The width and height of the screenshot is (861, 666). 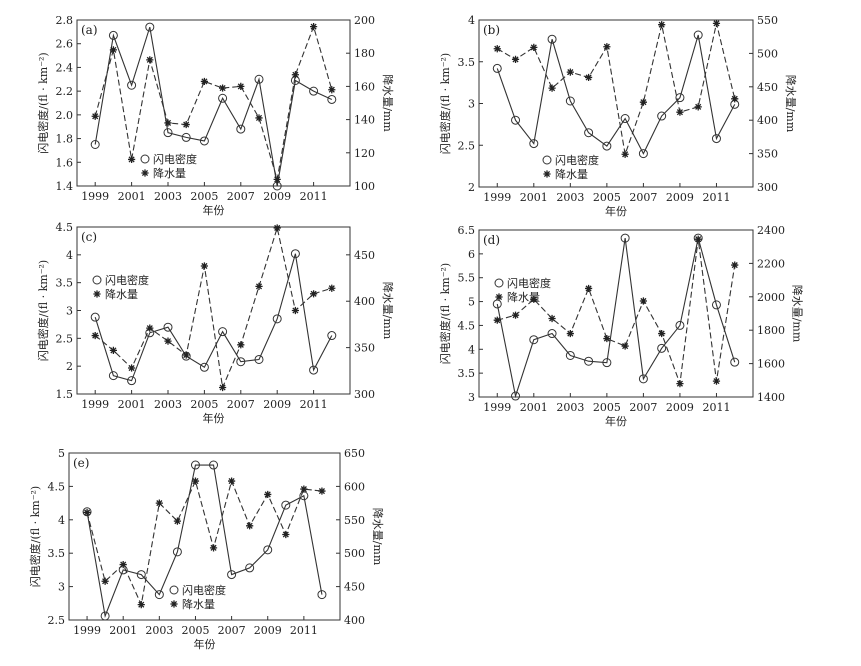 What do you see at coordinates (467, 62) in the screenshot?
I see `y-left-tick-label: 3.5` at bounding box center [467, 62].